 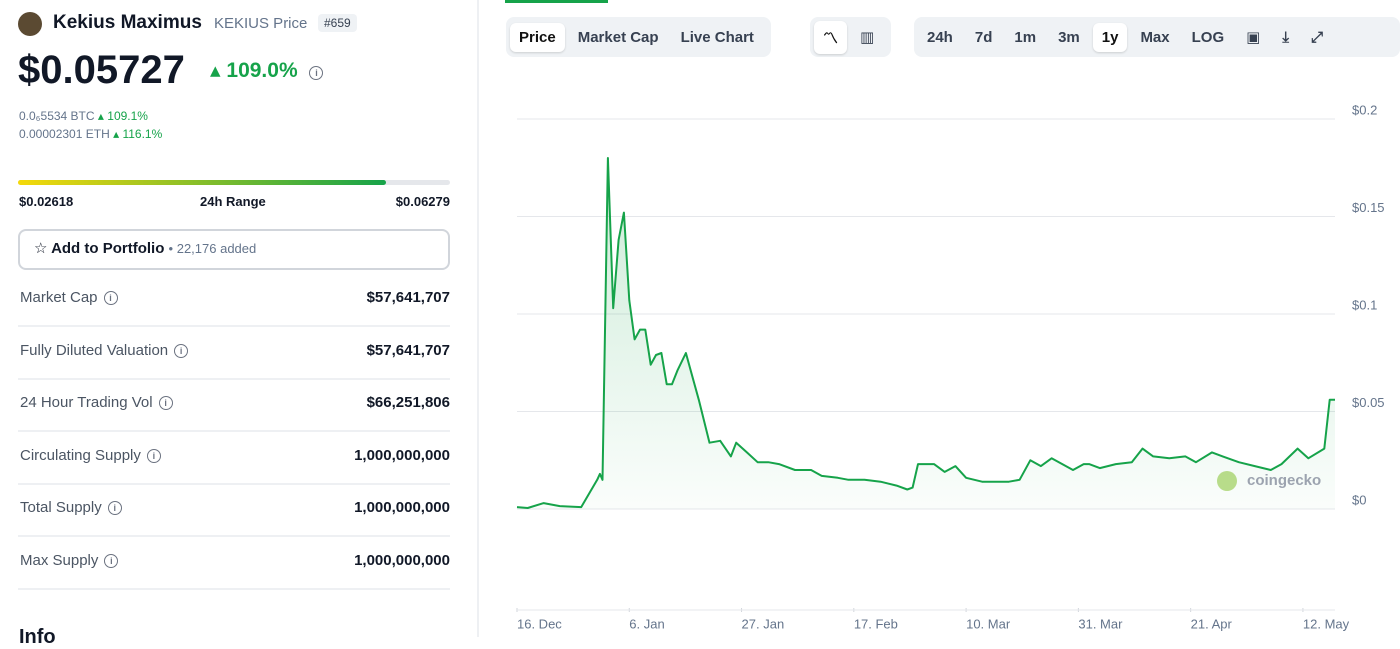 I want to click on btc-price: 0.0₆5534 BTC ▴ 109.1%, so click(x=83, y=116).